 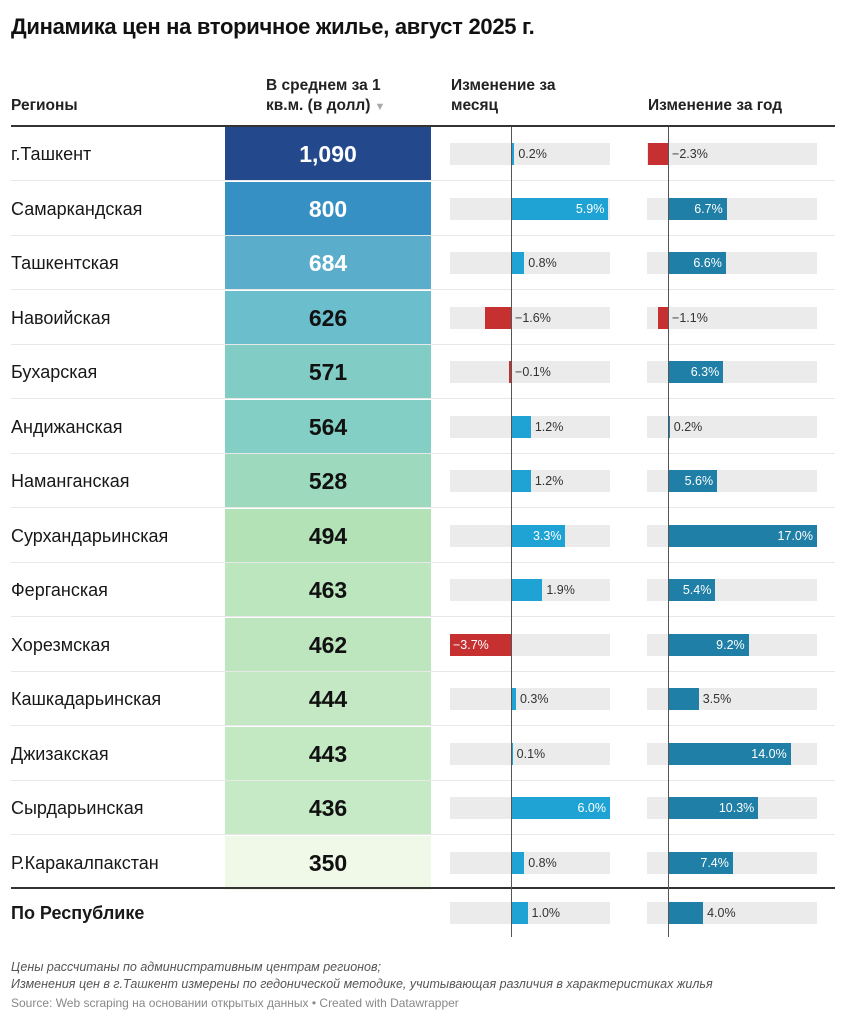 I want to click on region-name: Хорезмская, so click(x=61, y=644).